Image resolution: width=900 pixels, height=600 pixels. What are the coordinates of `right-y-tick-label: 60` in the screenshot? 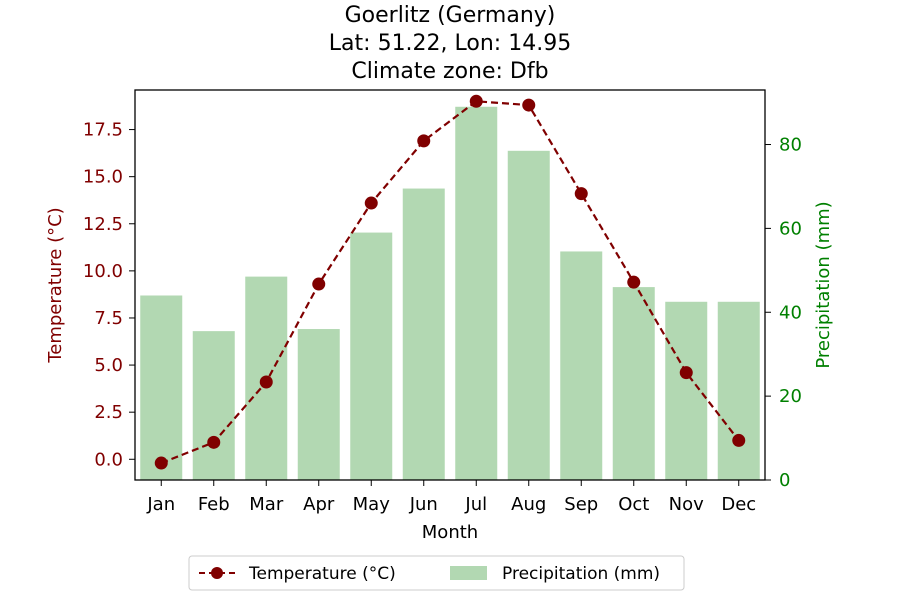 It's located at (790, 228).